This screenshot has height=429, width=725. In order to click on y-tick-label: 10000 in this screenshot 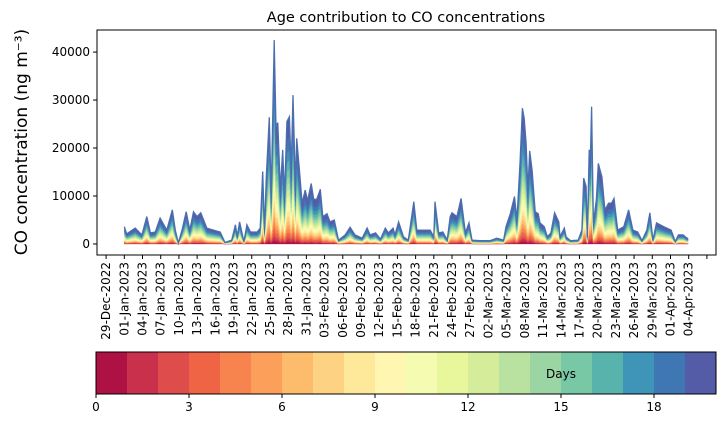, I will do `click(71, 196)`.